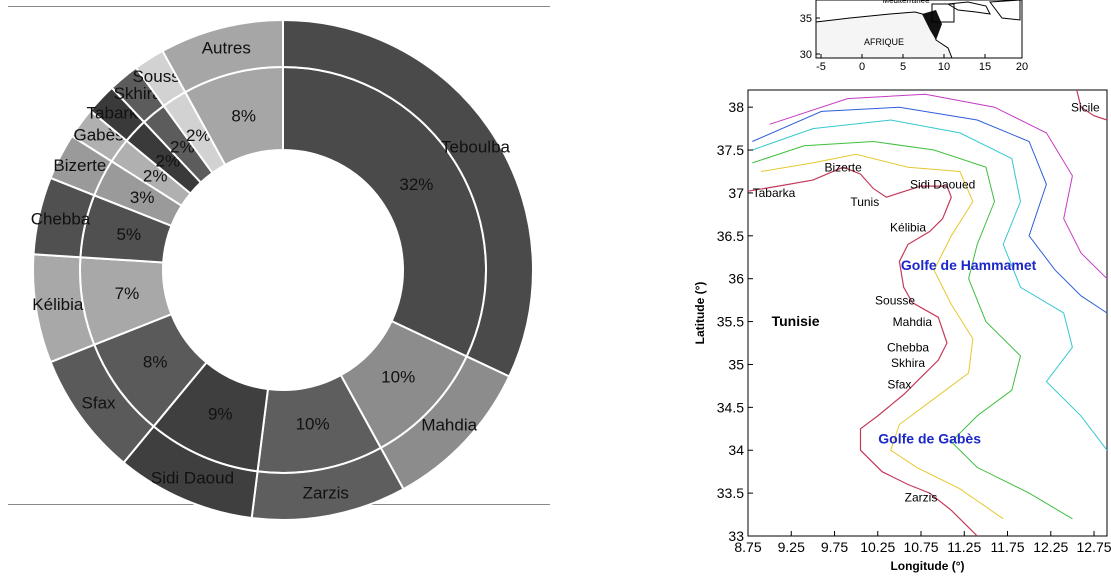 This screenshot has width=1111, height=586. Describe the element at coordinates (920, 547) in the screenshot. I see `x-tick-label: 10.75` at that location.